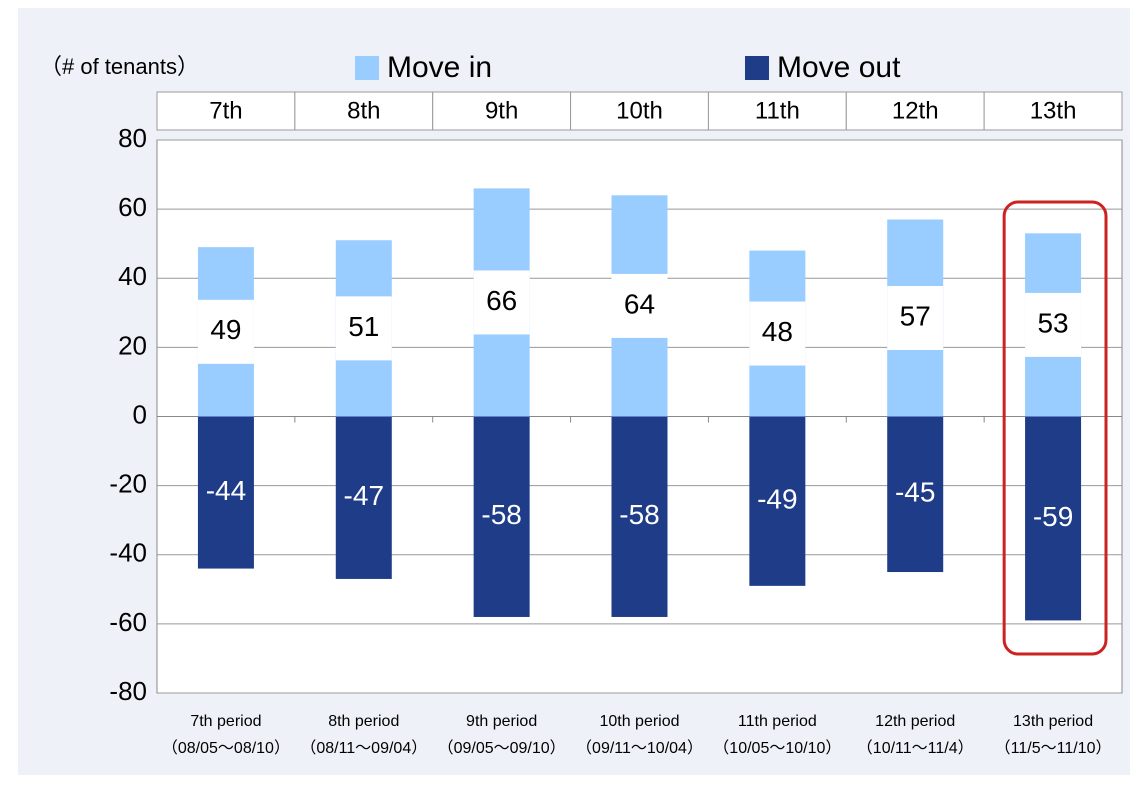 Image resolution: width=1147 pixels, height=801 pixels. What do you see at coordinates (132, 138) in the screenshot?
I see `y-tick-label: 80` at bounding box center [132, 138].